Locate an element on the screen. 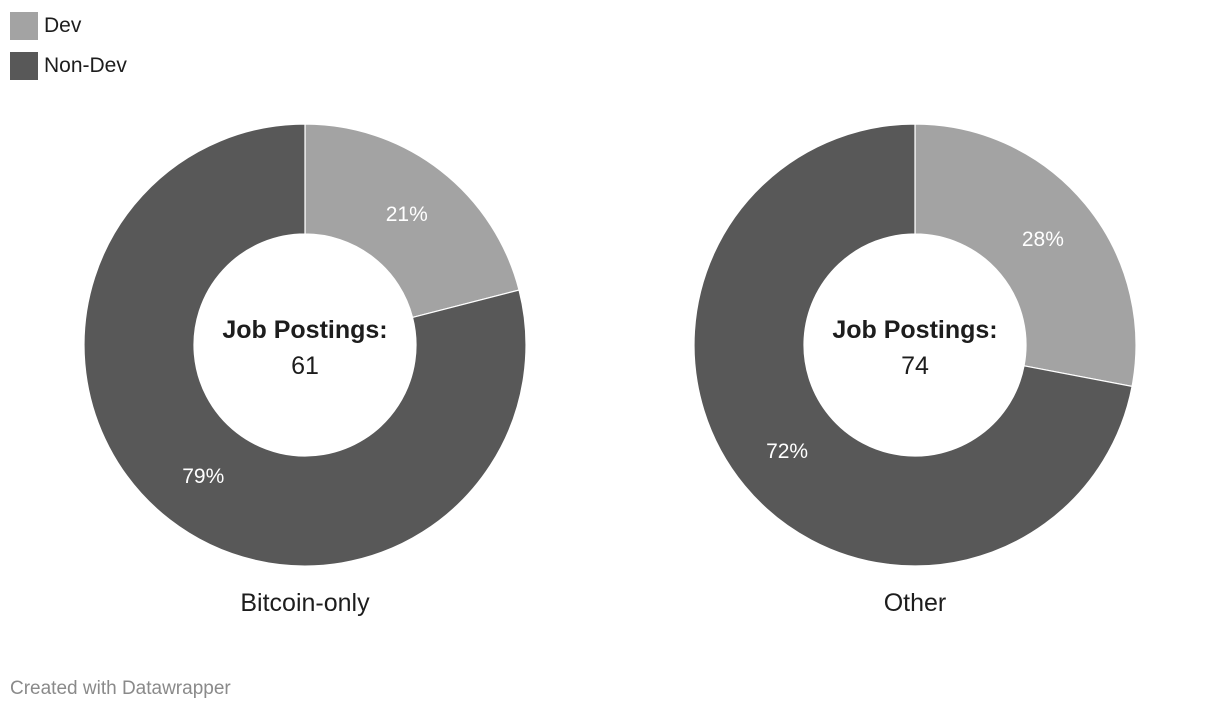 Image resolution: width=1220 pixels, height=714 pixels. legend-swatch-dev is located at coordinates (24, 26).